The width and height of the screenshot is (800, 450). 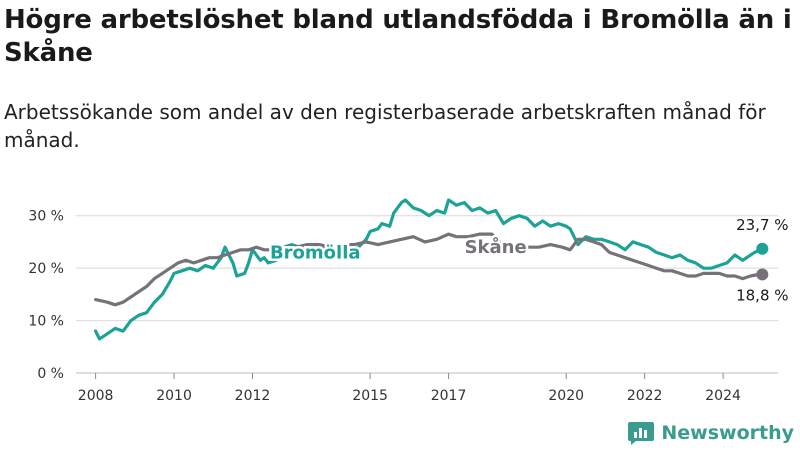 I want to click on newsworthy-brand: Newsworthy, so click(x=710, y=433).